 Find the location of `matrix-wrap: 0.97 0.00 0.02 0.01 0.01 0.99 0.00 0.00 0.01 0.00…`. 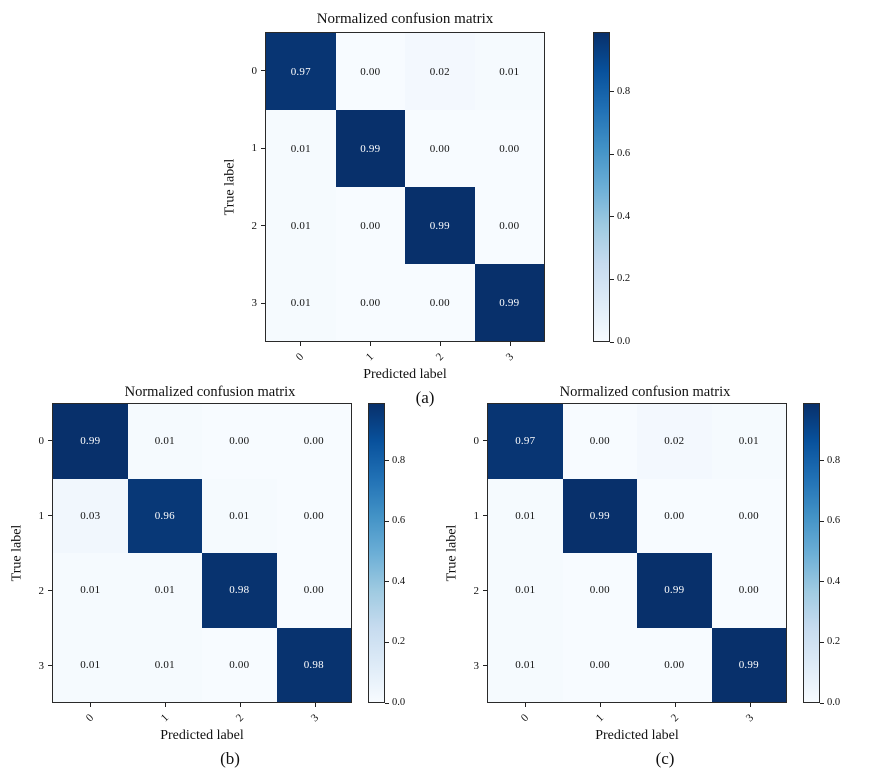

matrix-wrap: 0.97 0.00 0.02 0.01 0.01 0.99 0.00 0.00 0.01 0.00… is located at coordinates (405, 208).